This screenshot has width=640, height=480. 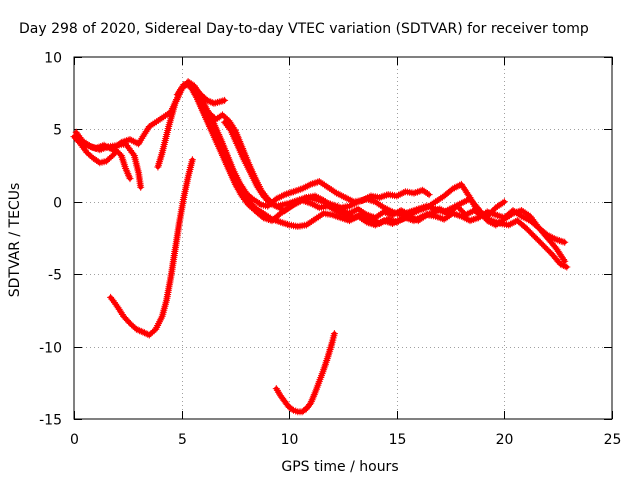 I want to click on x-tick-label: 10, so click(x=290, y=440).